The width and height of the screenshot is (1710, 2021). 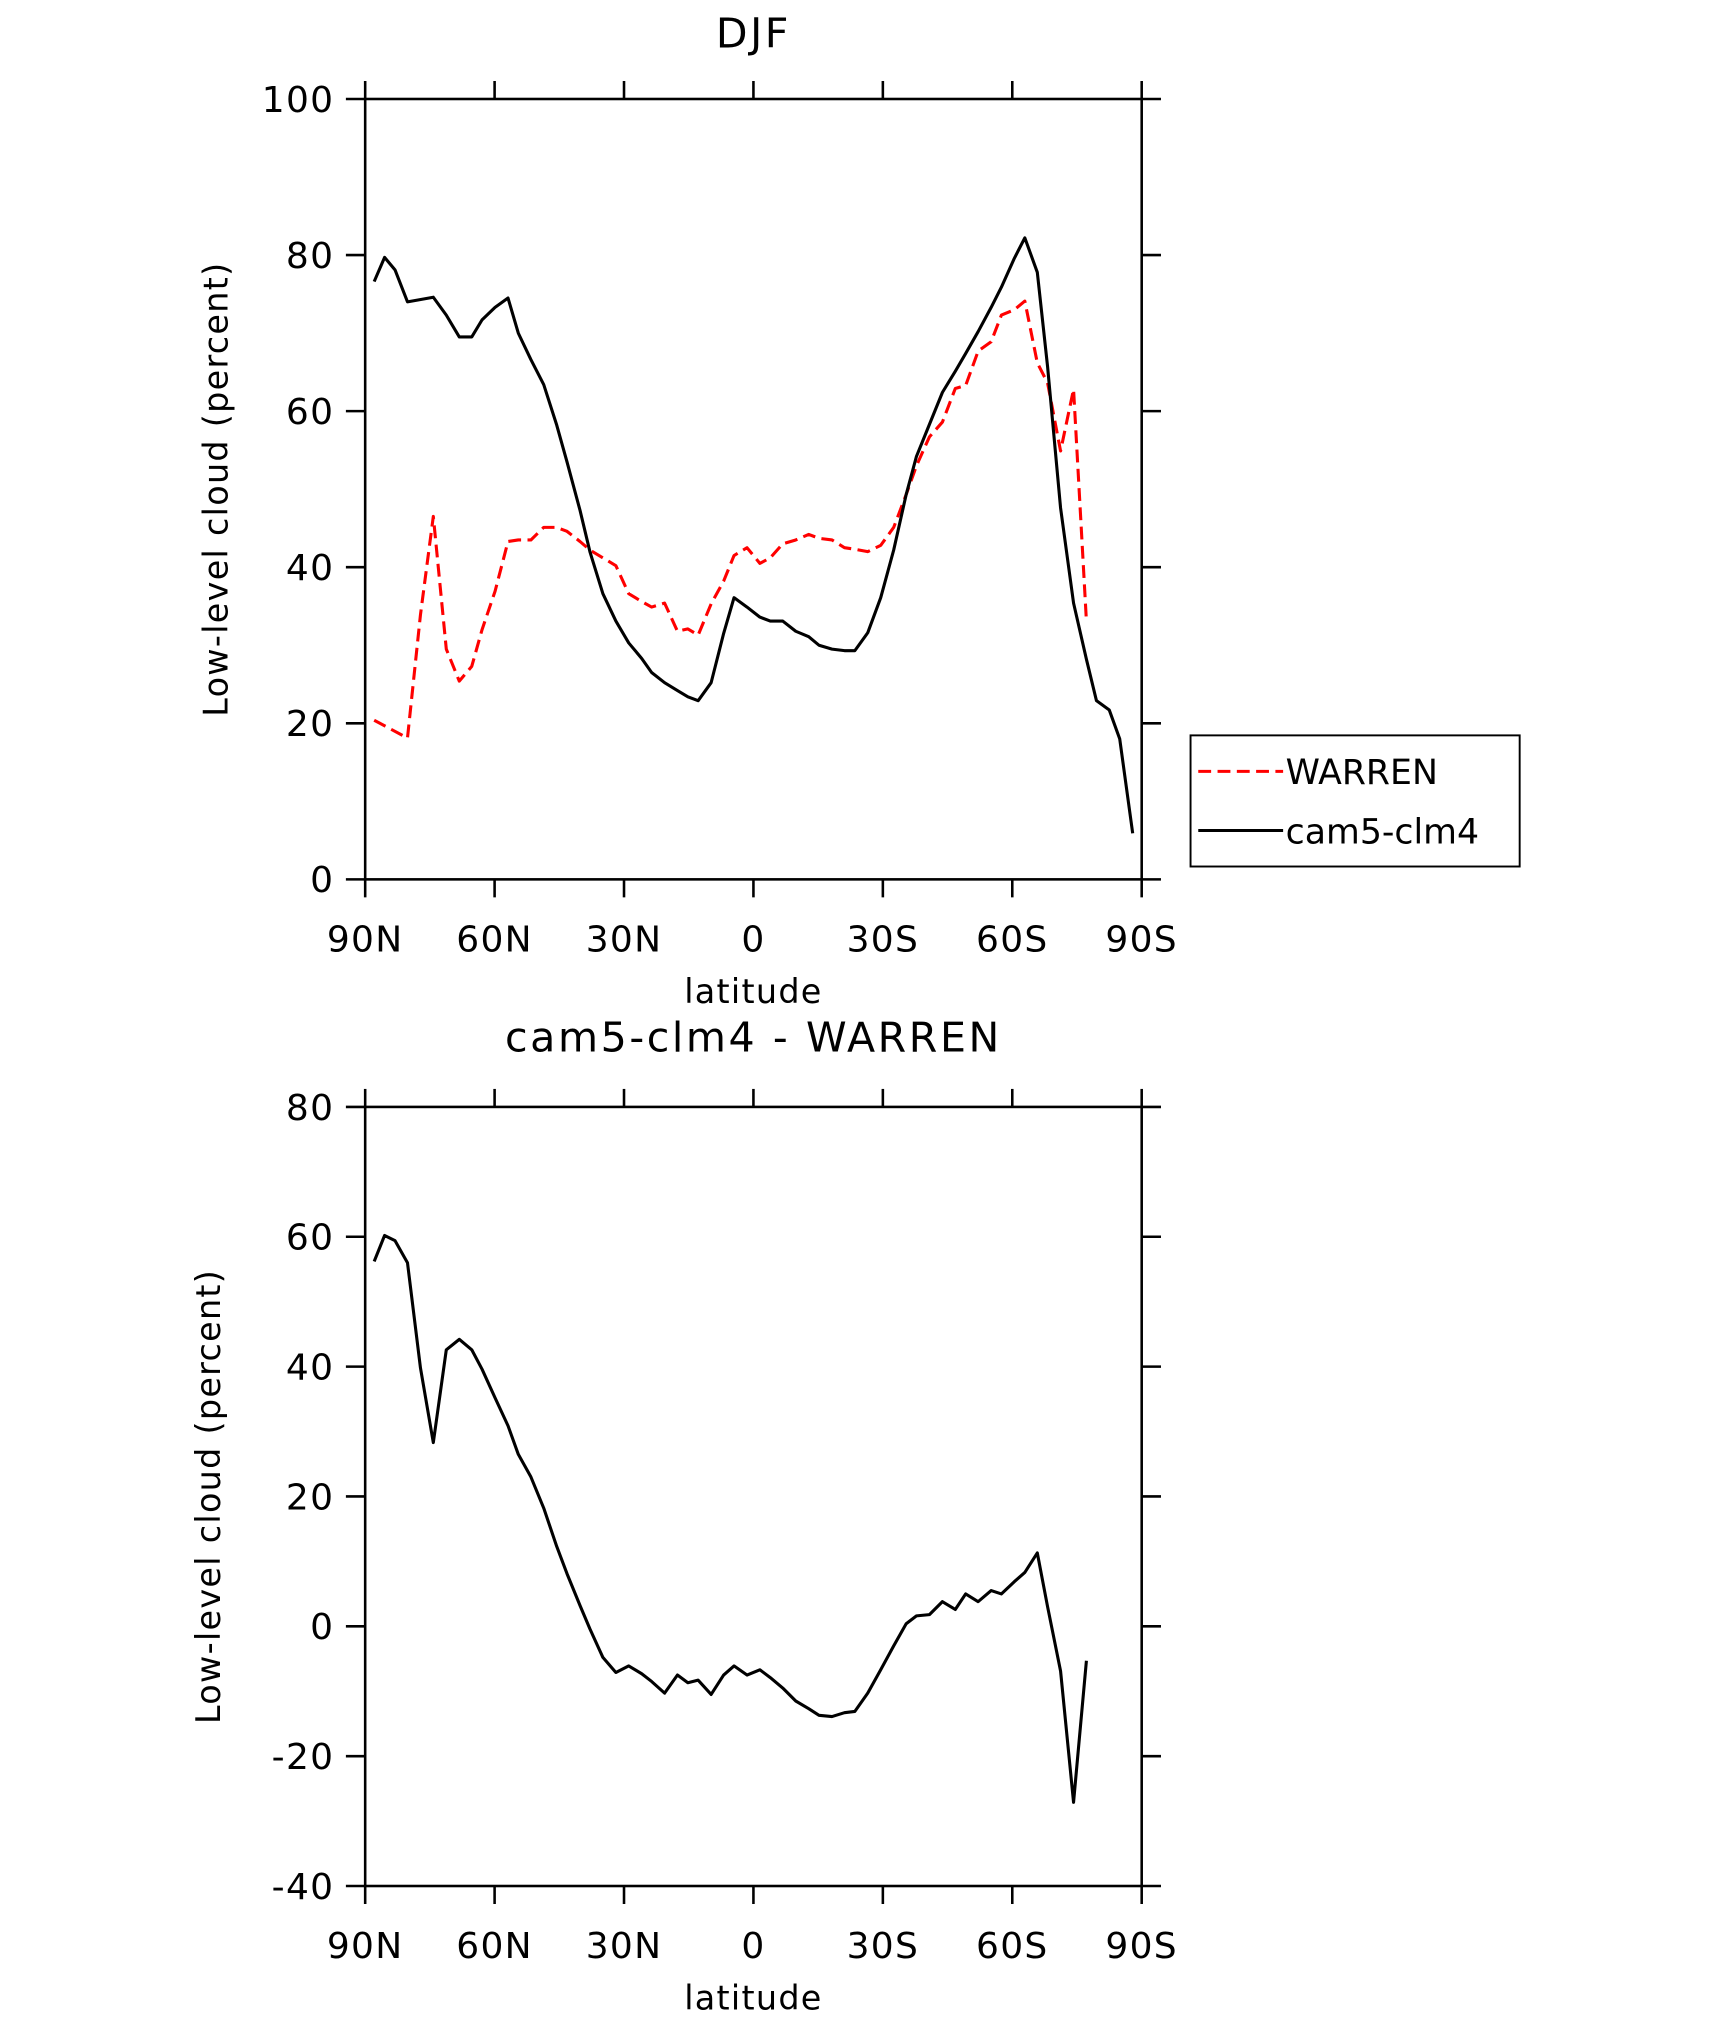 I want to click on y-tick-label: -20, so click(x=303, y=1757).